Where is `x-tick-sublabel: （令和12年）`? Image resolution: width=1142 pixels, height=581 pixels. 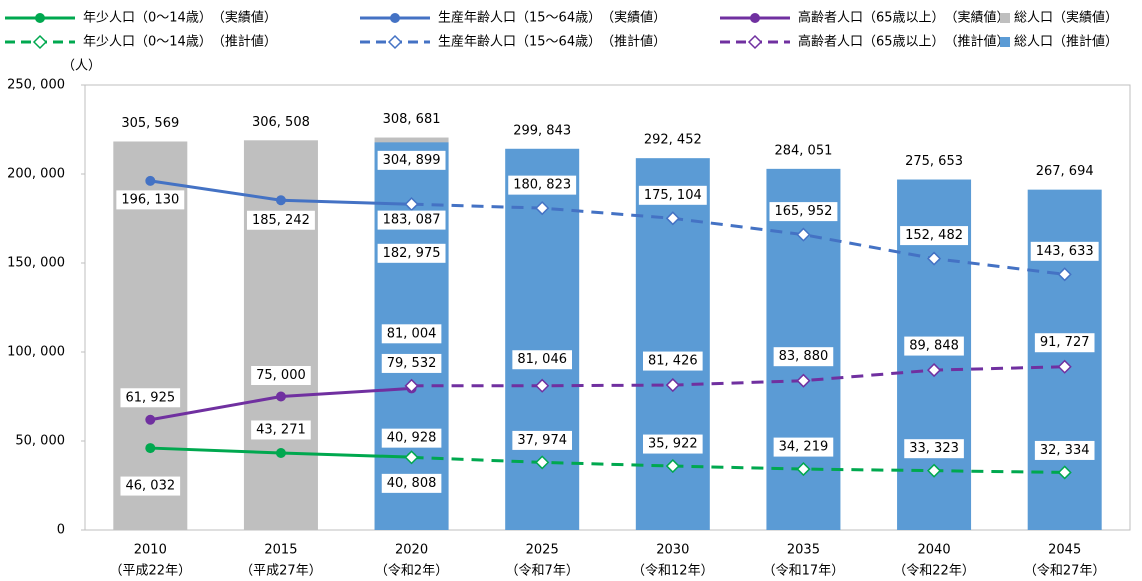
x-tick-sublabel: （令和12年） is located at coordinates (673, 571).